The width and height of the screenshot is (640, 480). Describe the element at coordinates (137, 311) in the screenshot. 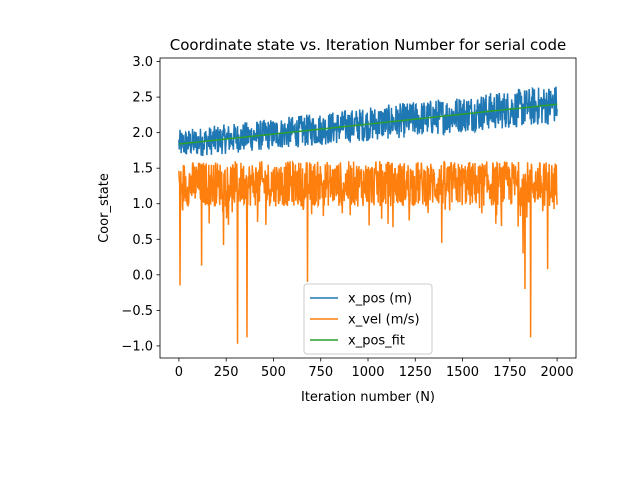

I see `y-tick-label: −0.5` at that location.